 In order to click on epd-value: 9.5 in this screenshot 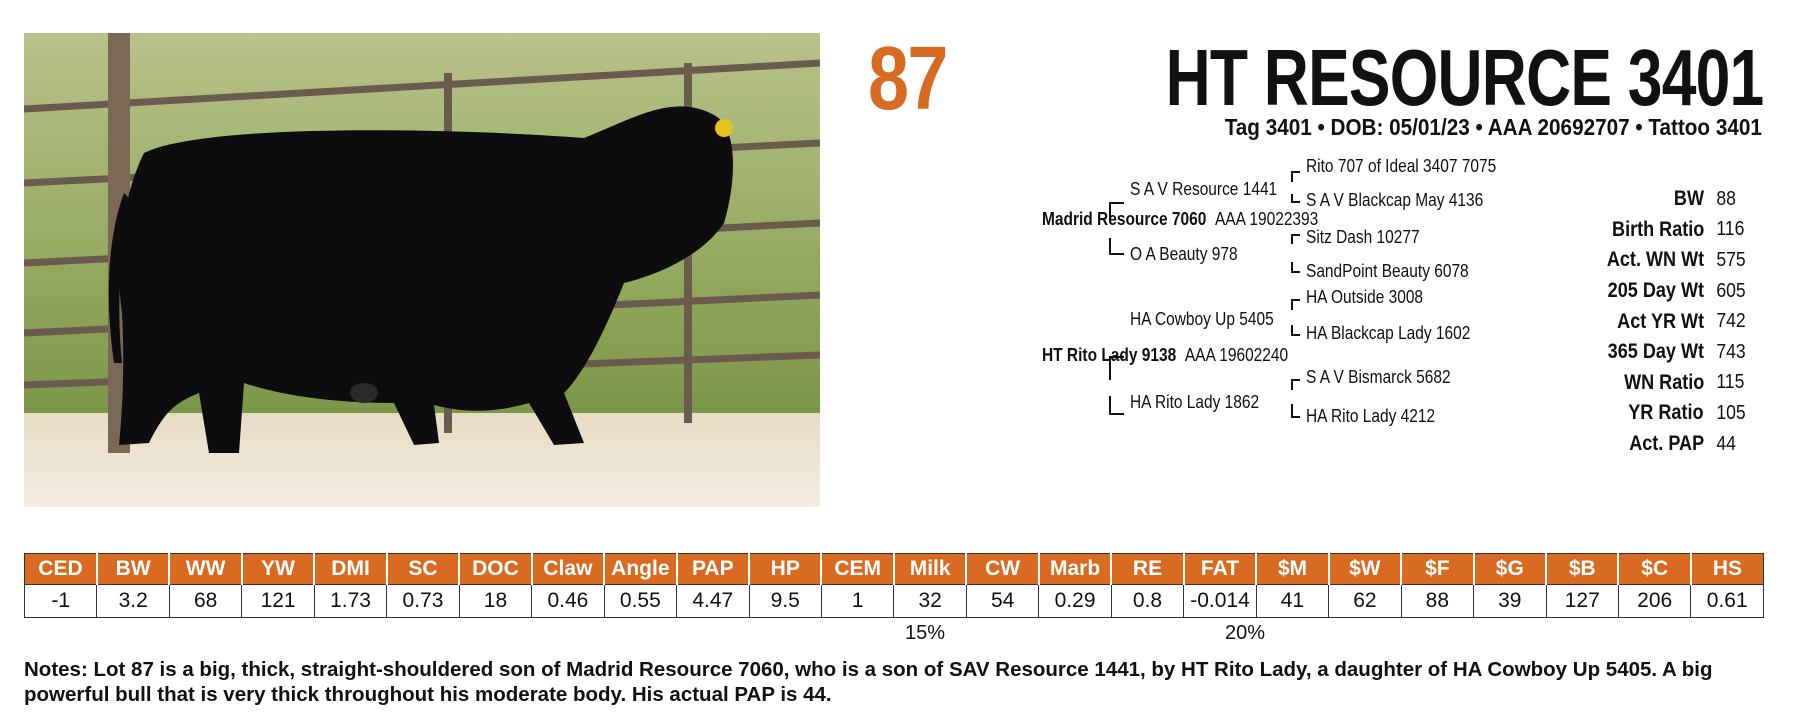, I will do `click(785, 601)`.